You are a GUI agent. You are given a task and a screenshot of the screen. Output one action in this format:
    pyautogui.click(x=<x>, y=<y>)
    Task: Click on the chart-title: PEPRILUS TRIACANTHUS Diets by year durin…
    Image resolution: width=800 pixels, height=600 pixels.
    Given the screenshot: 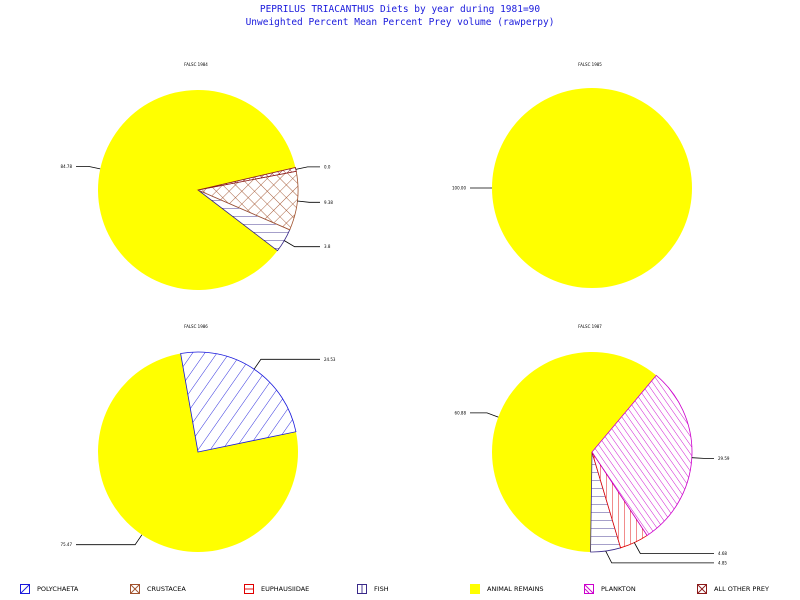 What is the action you would take?
    pyautogui.click(x=400, y=9)
    